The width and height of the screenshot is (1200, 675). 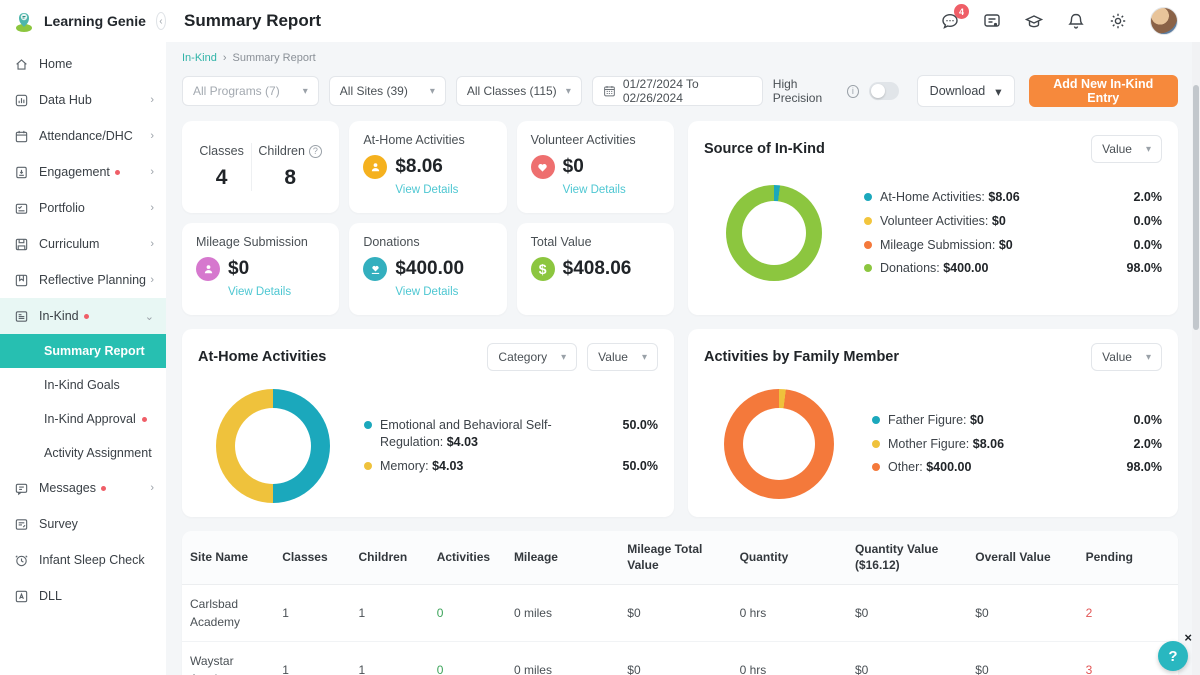 I want to click on sidebar-item-attendance-dhc: Attendance/DHC ›, so click(x=83, y=136).